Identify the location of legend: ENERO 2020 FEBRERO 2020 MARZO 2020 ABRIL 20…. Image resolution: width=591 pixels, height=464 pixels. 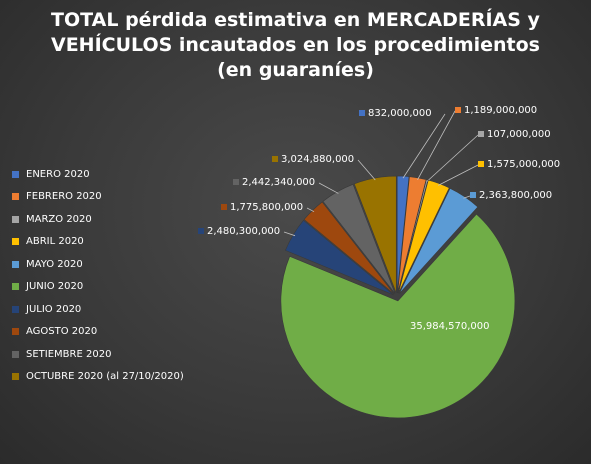
(98, 275).